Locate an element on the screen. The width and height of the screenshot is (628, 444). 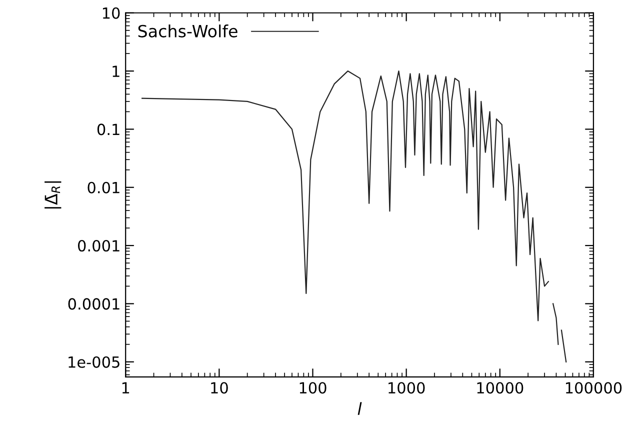
x-tick-label: 100 is located at coordinates (313, 388).